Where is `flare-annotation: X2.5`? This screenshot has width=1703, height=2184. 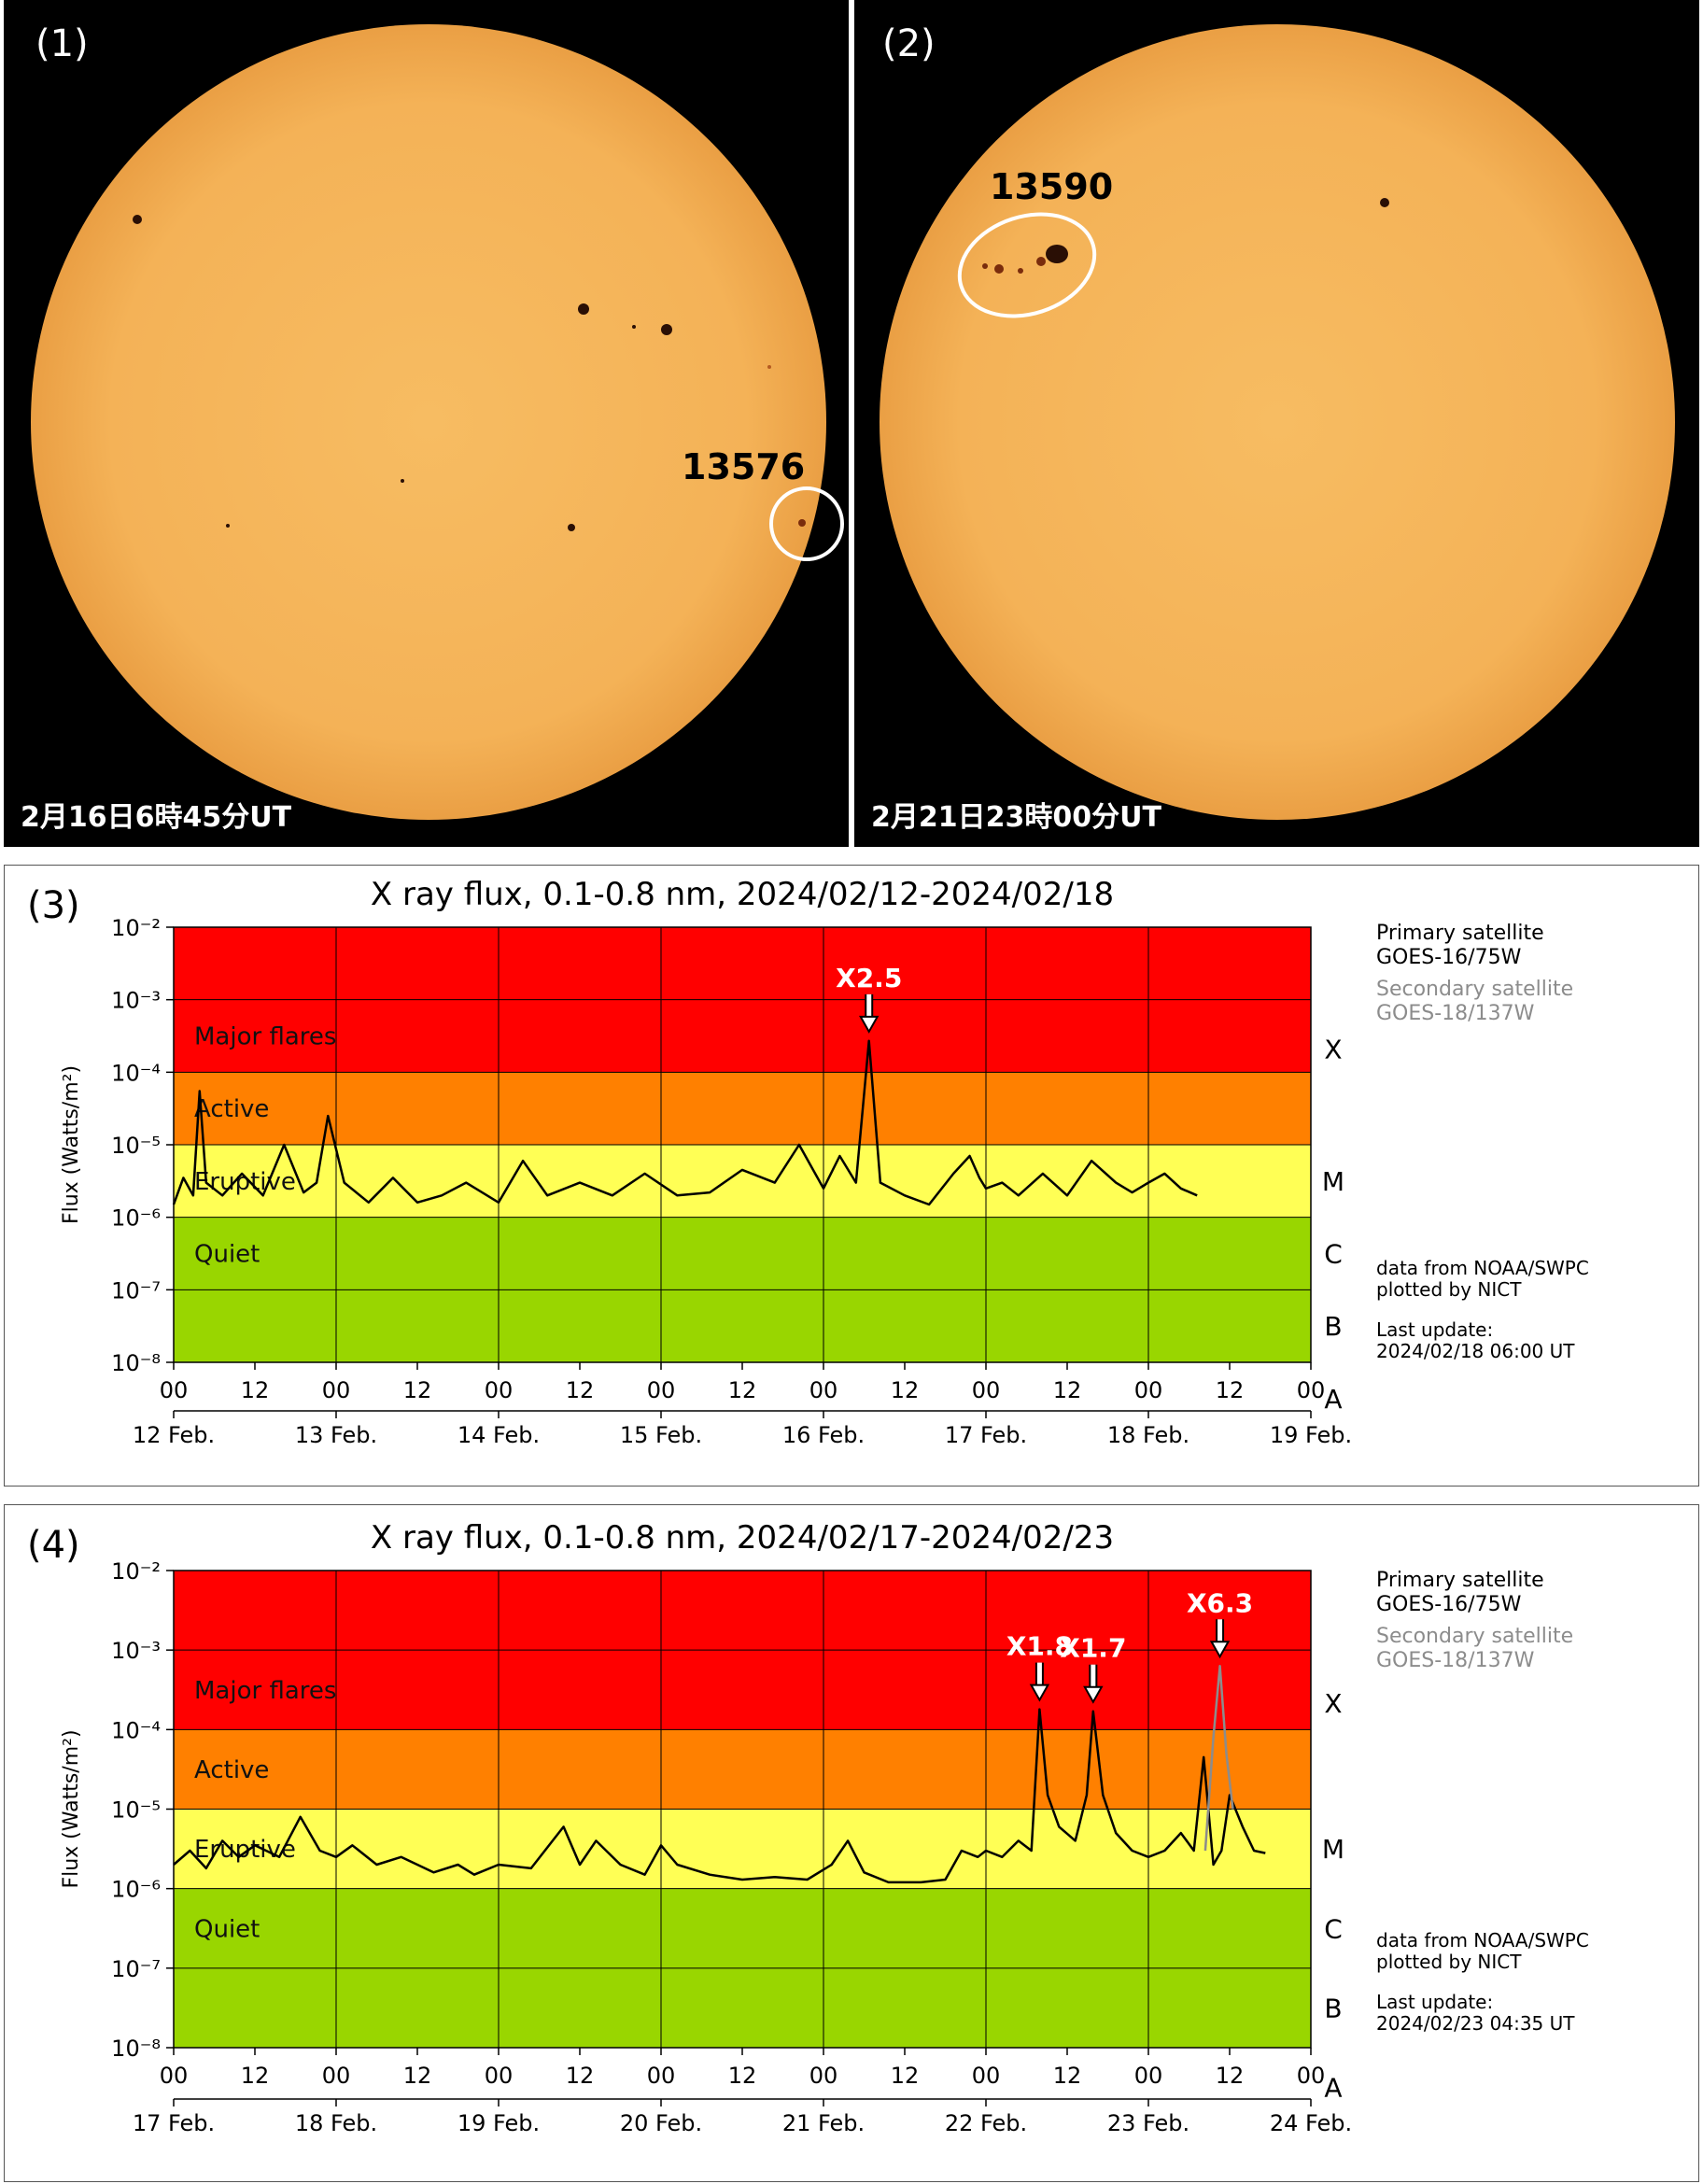 flare-annotation: X2.5 is located at coordinates (869, 978).